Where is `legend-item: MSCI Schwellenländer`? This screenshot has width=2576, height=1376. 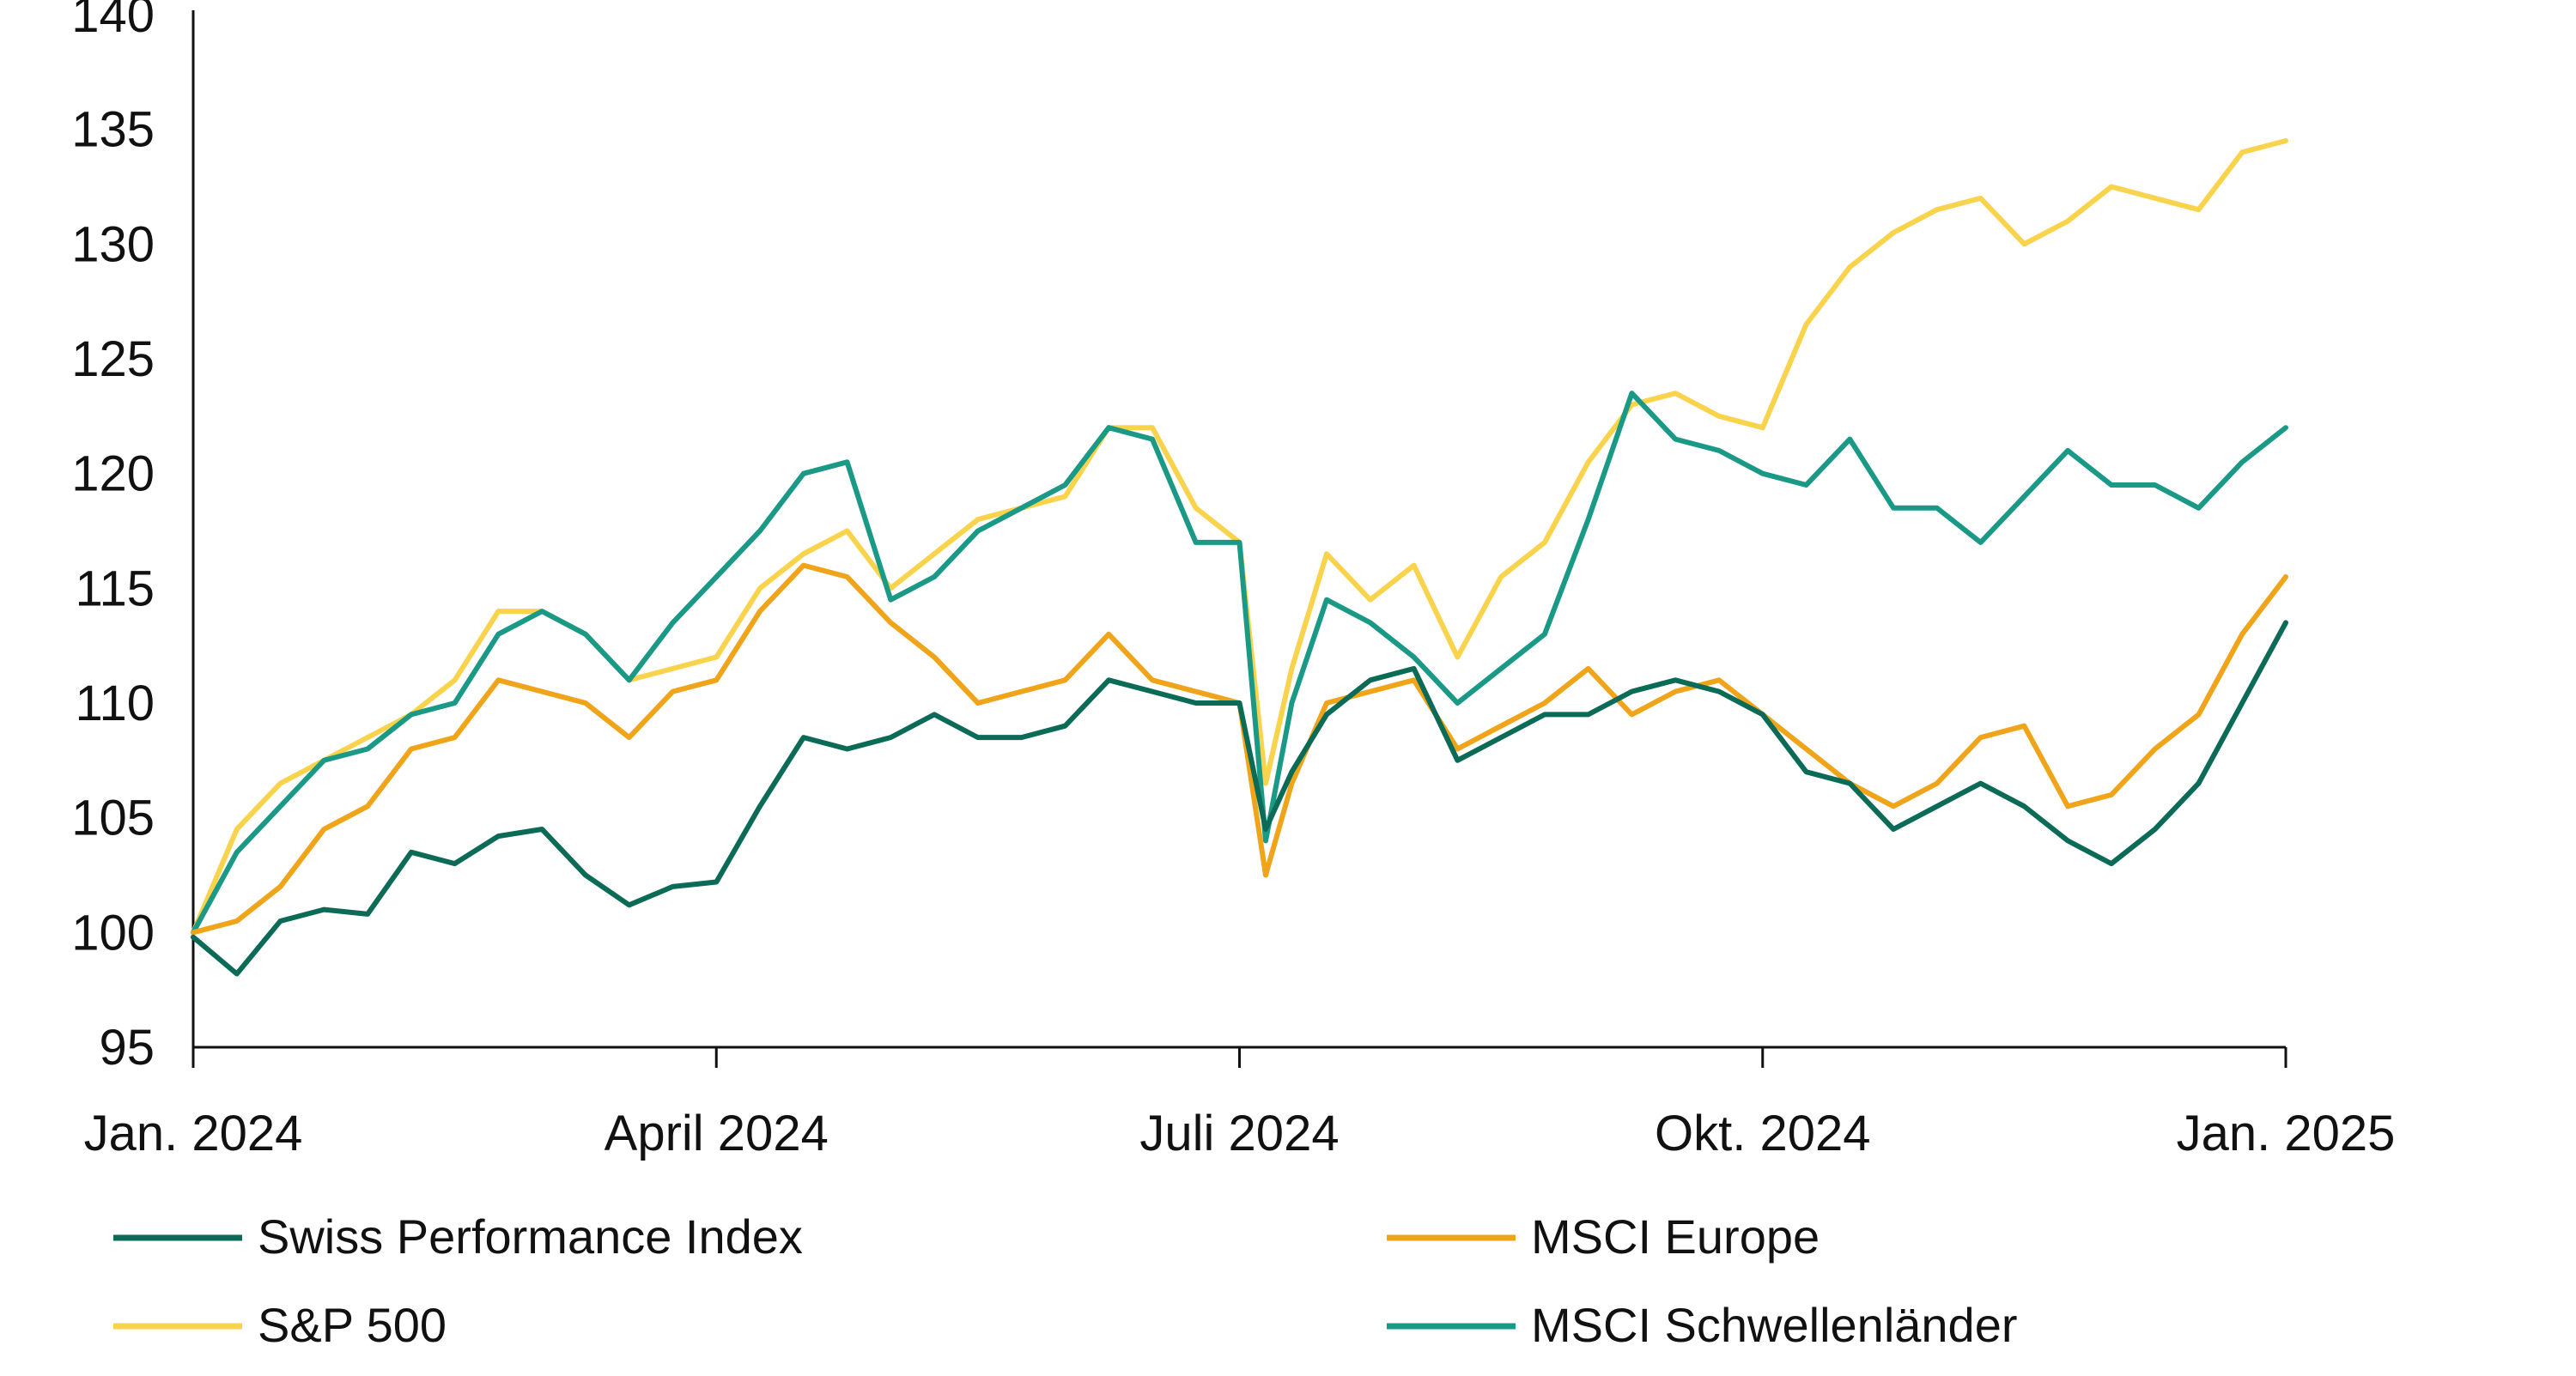 legend-item: MSCI Schwellenländer is located at coordinates (1702, 1325).